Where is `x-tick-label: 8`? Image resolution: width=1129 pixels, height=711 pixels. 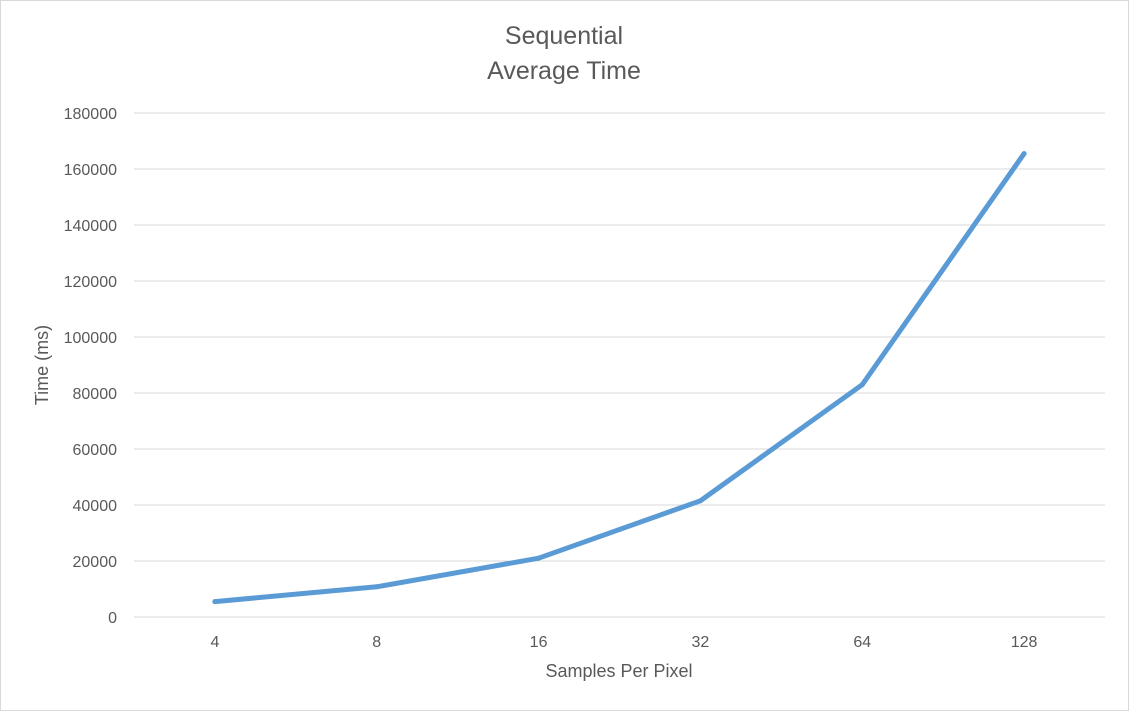
x-tick-label: 8 is located at coordinates (376, 642).